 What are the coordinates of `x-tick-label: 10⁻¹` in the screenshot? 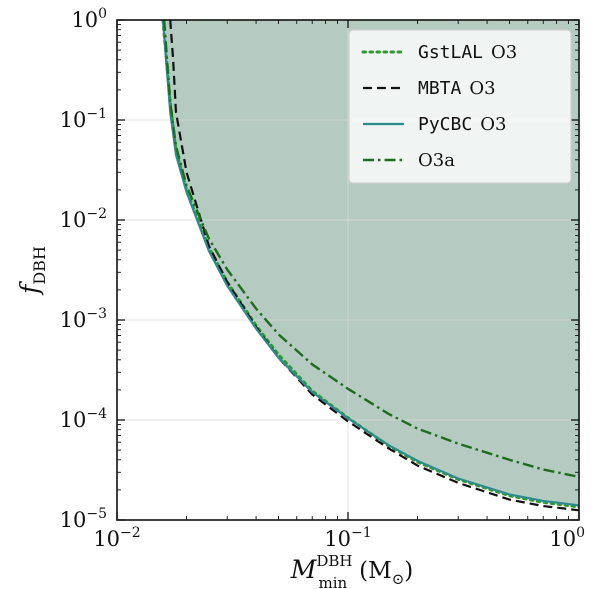 It's located at (347, 538).